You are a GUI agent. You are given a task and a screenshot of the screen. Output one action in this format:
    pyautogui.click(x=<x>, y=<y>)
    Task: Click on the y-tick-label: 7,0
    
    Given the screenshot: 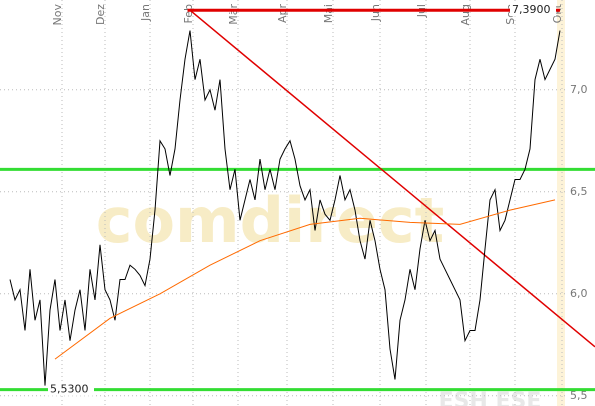 What is the action you would take?
    pyautogui.click(x=579, y=89)
    